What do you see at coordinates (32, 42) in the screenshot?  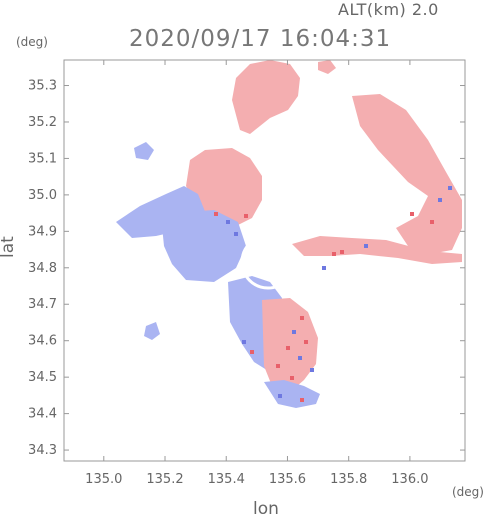 I see `lat-unit-label: (deg)` at bounding box center [32, 42].